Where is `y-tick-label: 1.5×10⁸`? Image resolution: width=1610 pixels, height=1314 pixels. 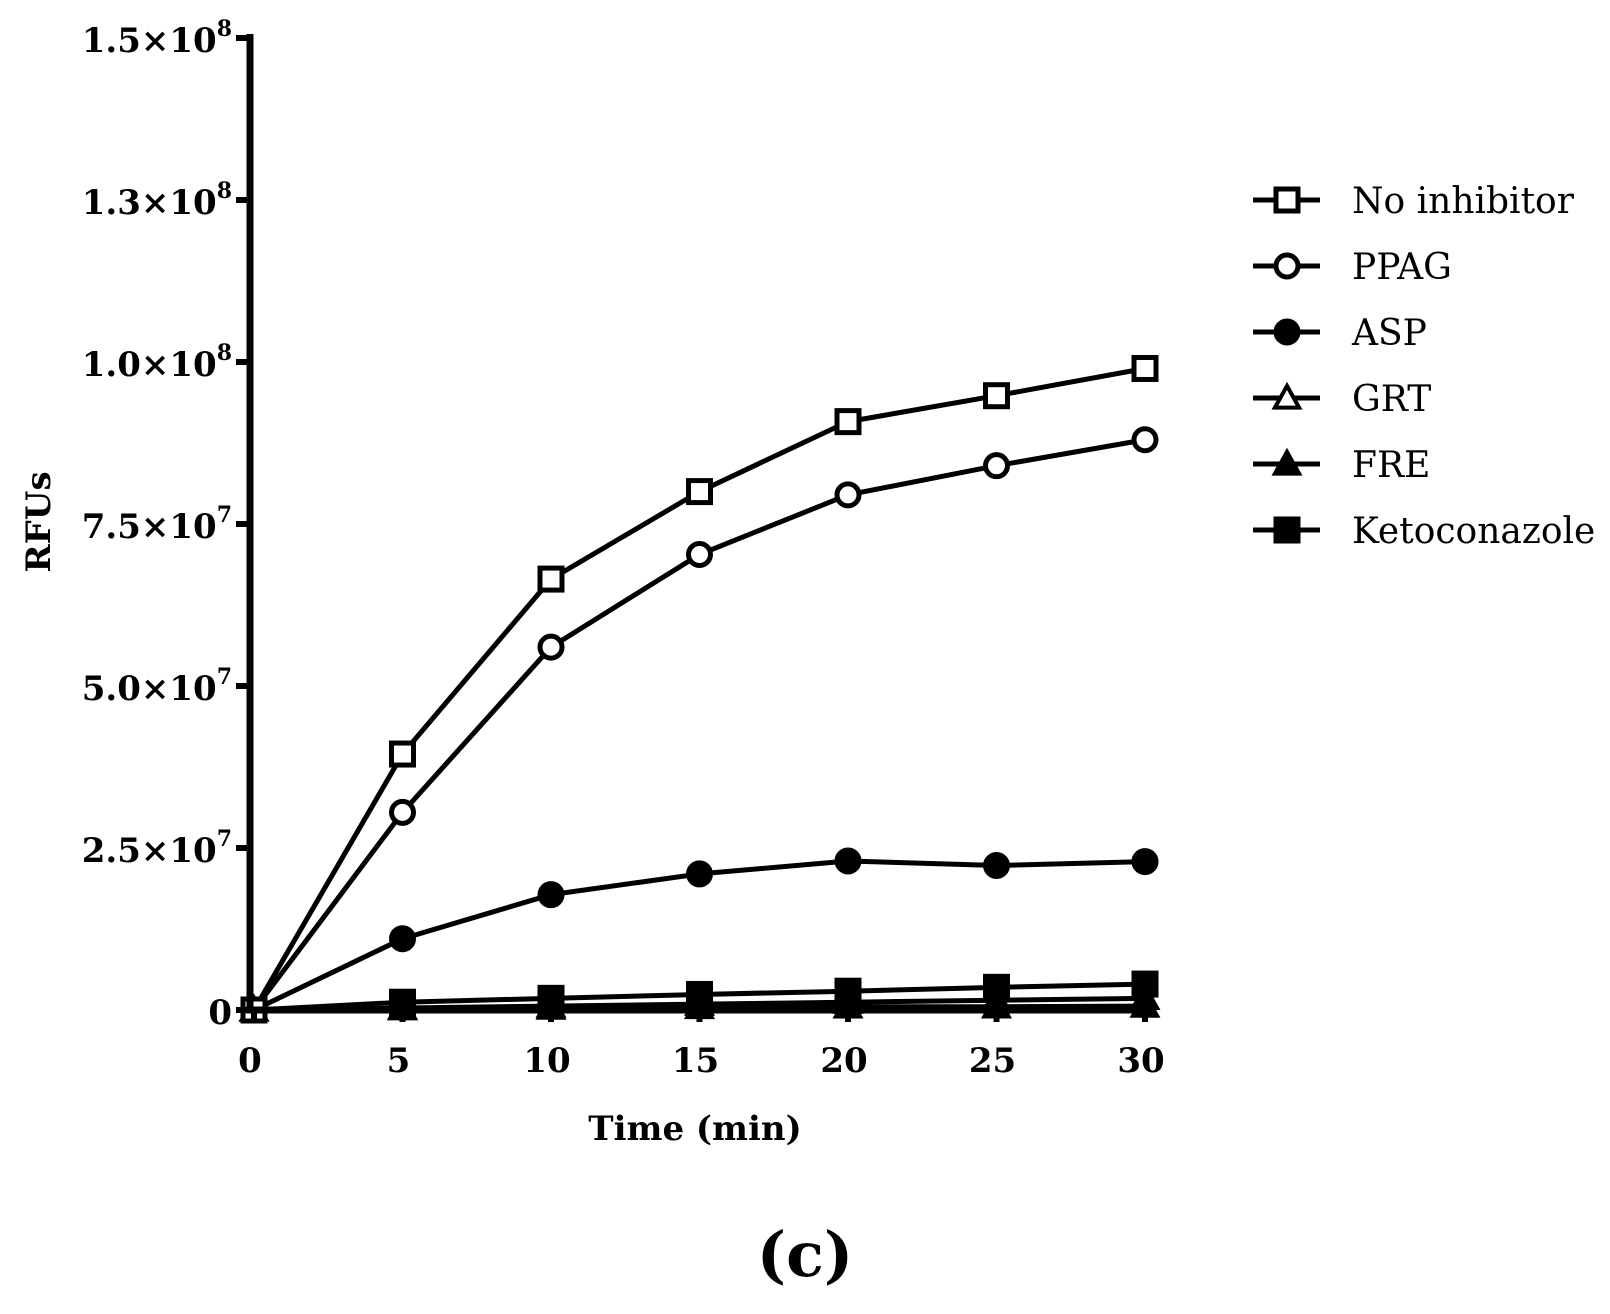 y-tick-label: 1.5×10⁸ is located at coordinates (157, 38).